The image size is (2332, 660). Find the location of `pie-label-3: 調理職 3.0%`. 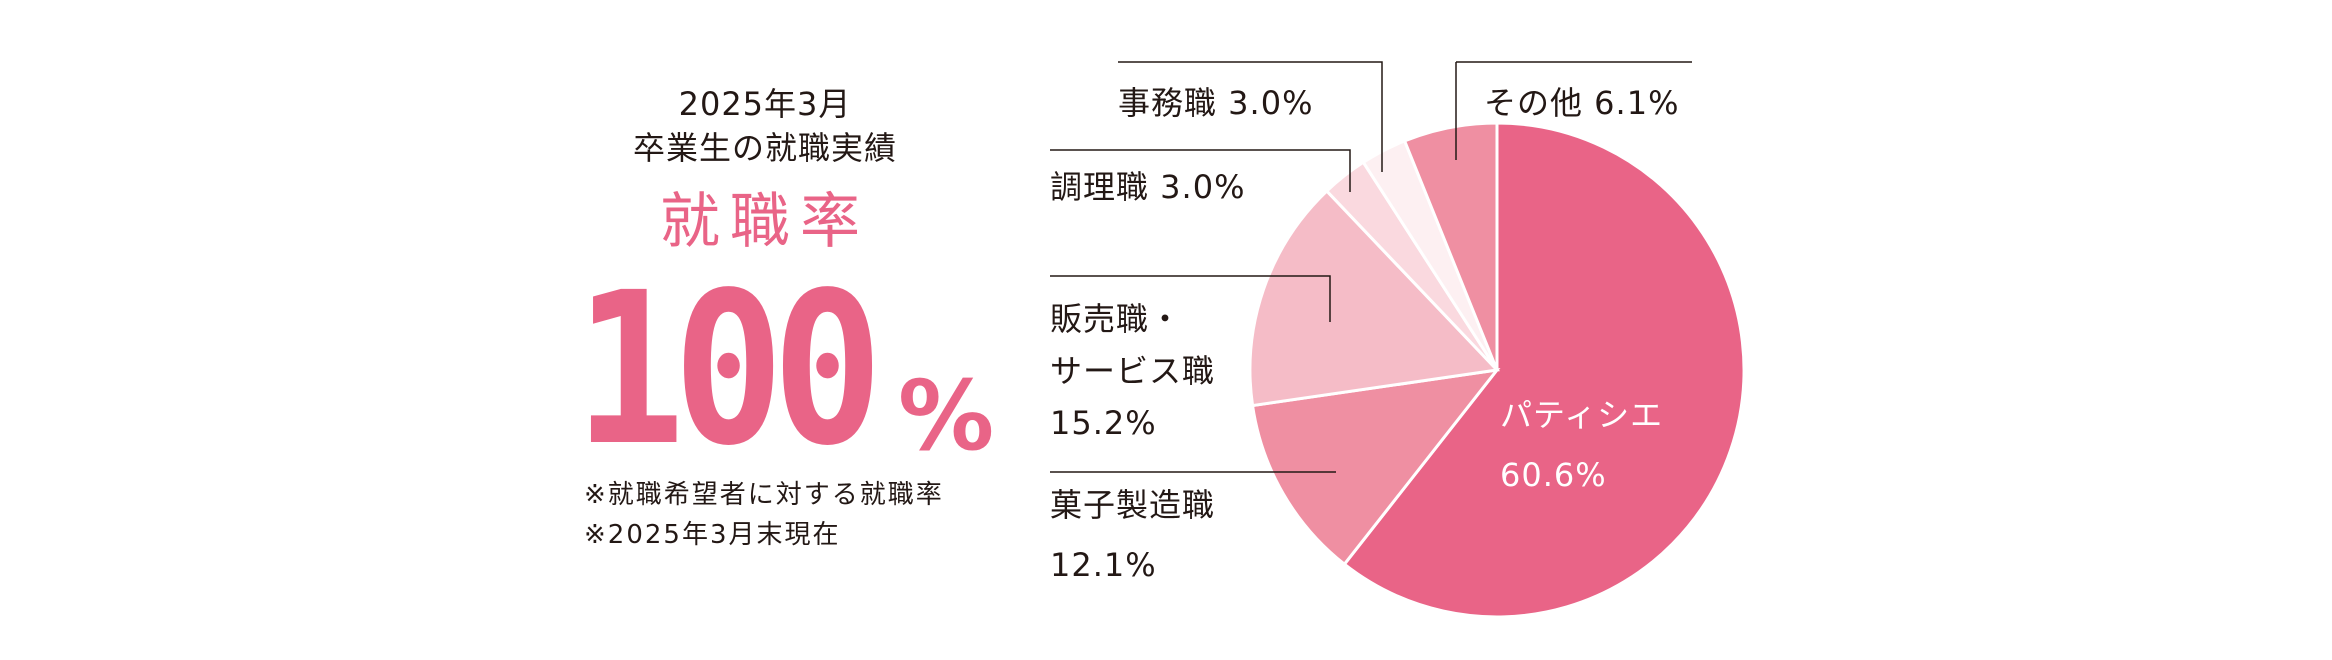

pie-label-3: 調理職 3.0% is located at coordinates (1147, 187).